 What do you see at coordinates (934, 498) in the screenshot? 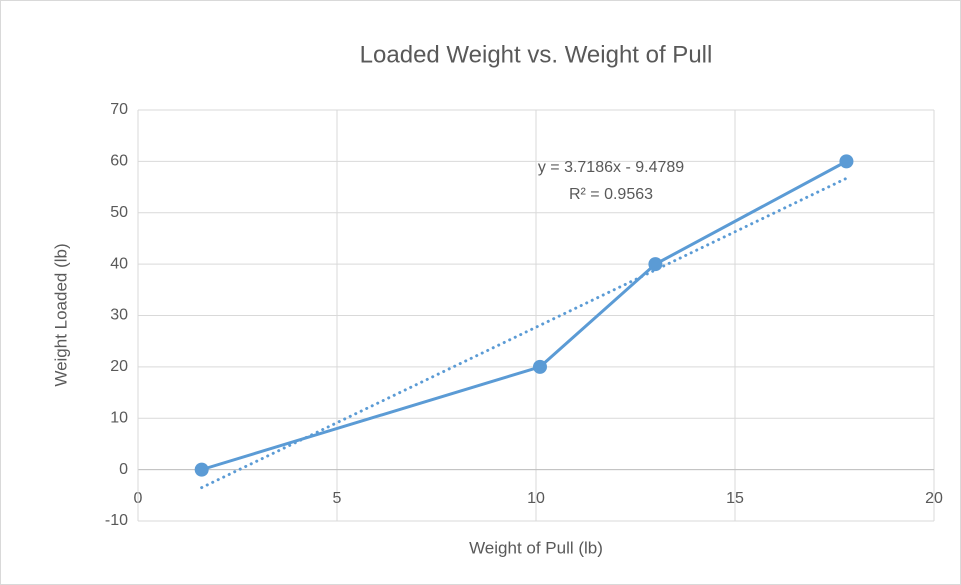
I see `x-tick-label: 20` at bounding box center [934, 498].